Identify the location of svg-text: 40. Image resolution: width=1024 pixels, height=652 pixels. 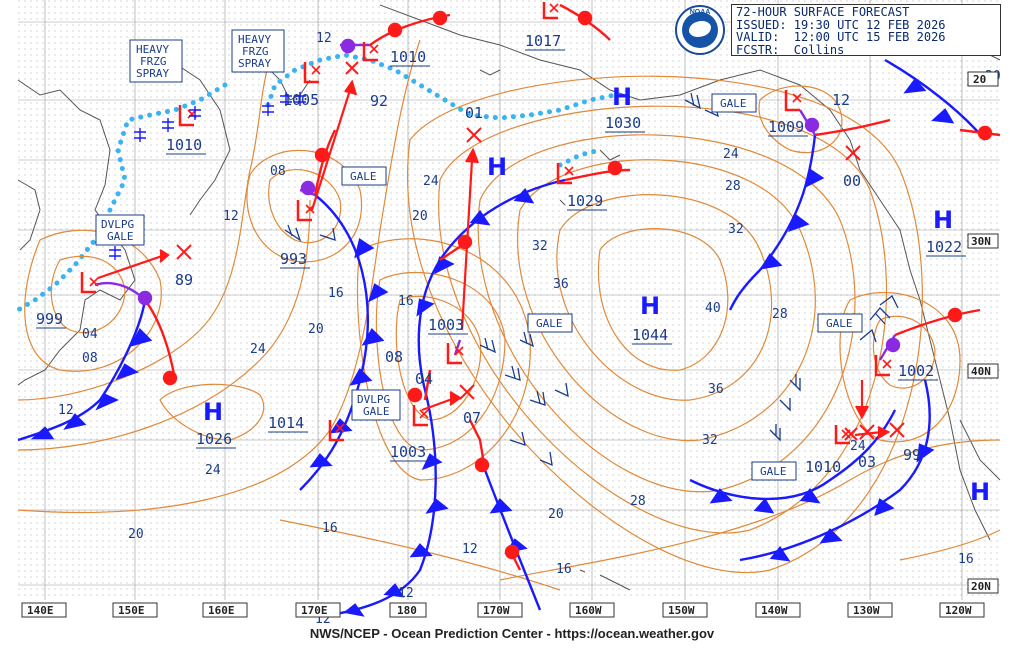
(713, 308).